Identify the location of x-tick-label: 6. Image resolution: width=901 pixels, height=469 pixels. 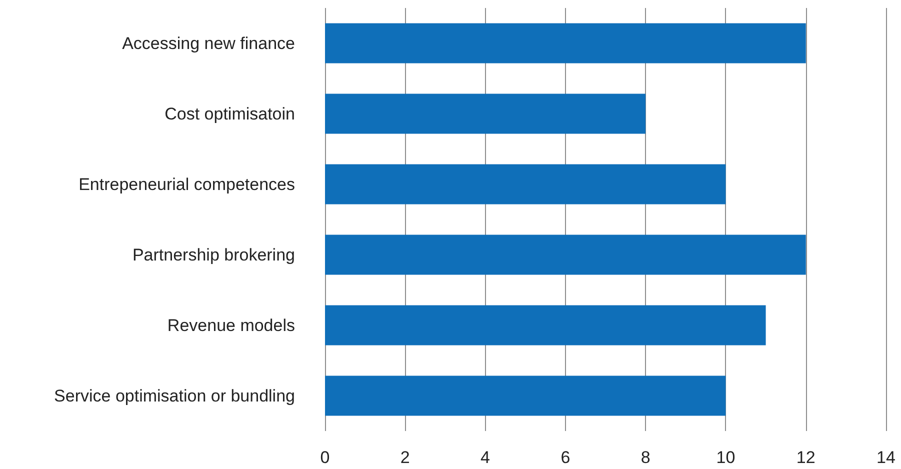
(565, 457).